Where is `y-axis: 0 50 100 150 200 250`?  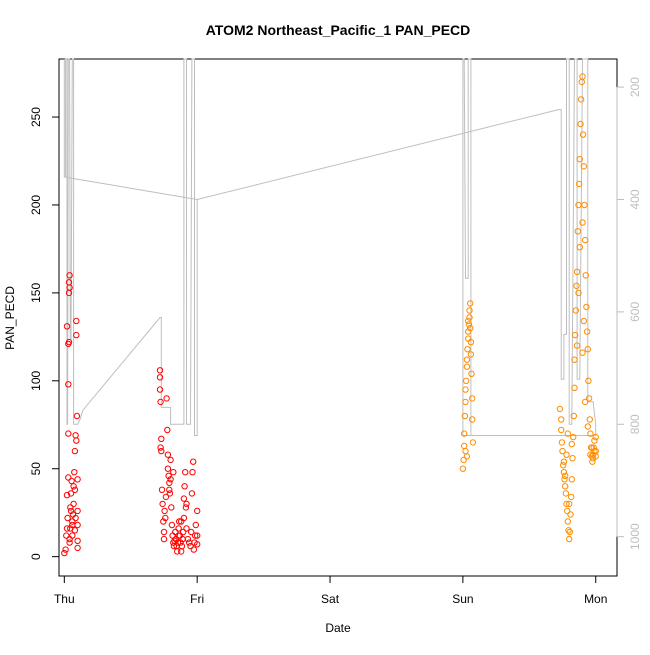
y-axis: 0 50 100 150 200 250 is located at coordinates (44, 333).